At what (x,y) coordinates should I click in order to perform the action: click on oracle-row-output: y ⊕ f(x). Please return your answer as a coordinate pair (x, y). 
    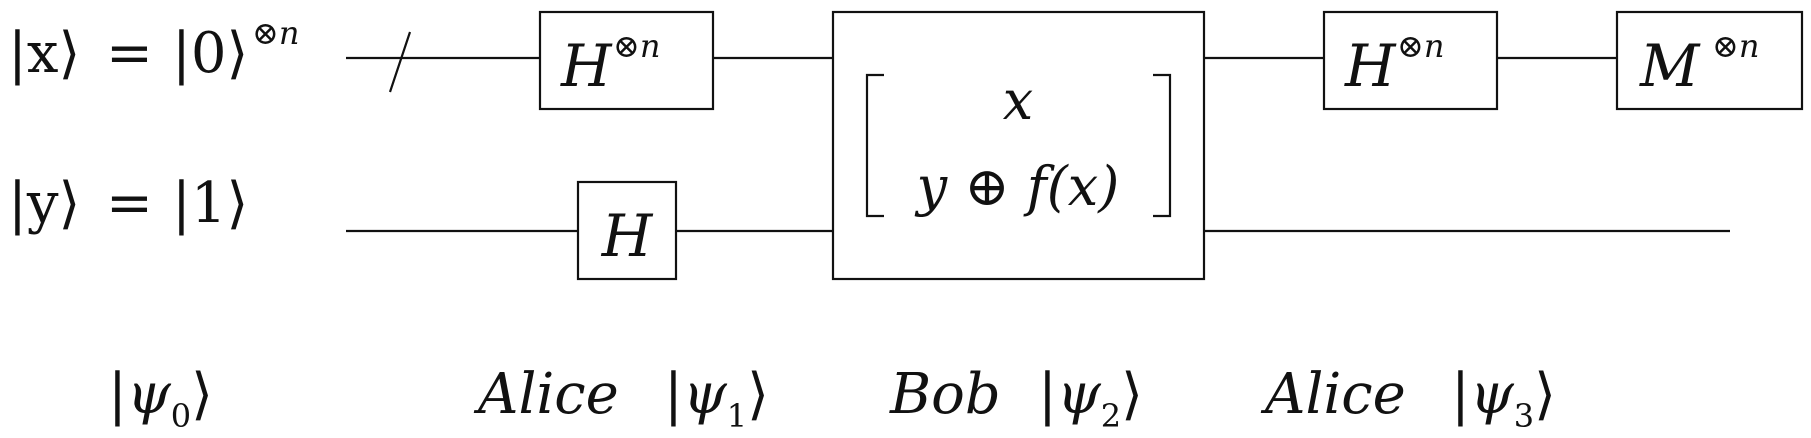
    Looking at the image, I should click on (1017, 186).